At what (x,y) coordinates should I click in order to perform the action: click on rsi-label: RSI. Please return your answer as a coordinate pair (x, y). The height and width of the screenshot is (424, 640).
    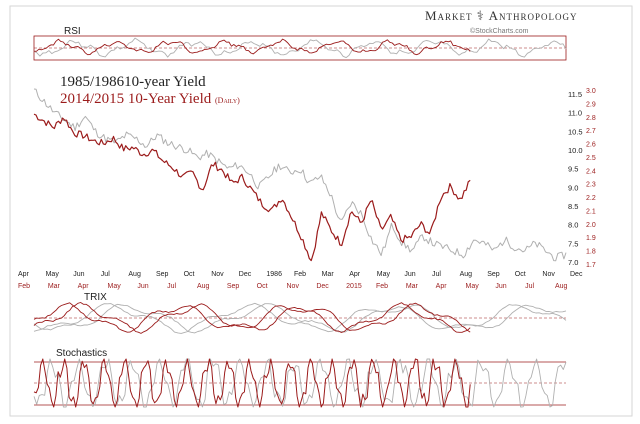
    Looking at the image, I should click on (72, 31).